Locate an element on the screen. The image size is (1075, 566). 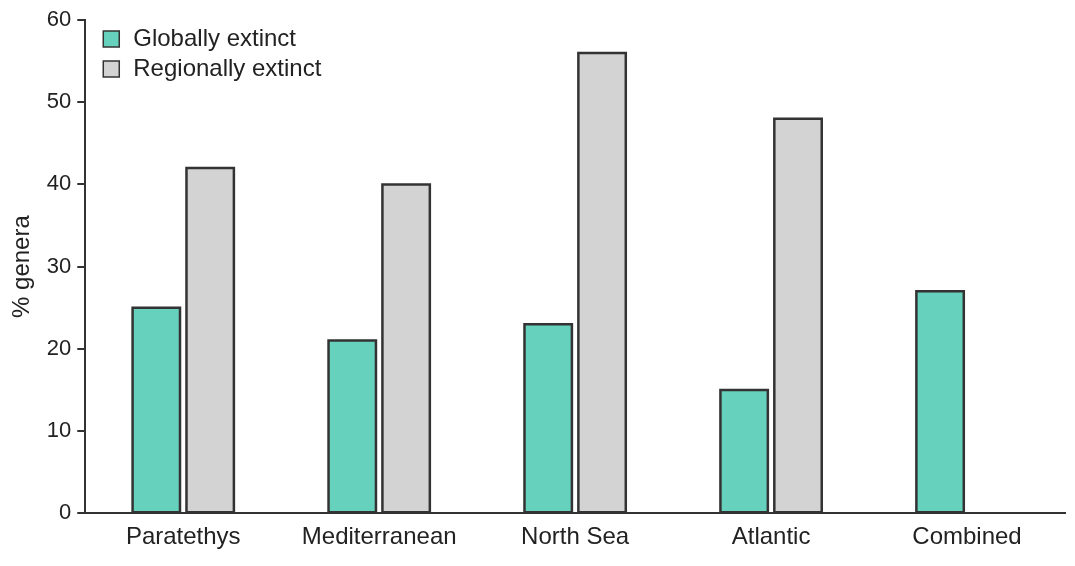
x-tick-label: North Sea is located at coordinates (575, 536).